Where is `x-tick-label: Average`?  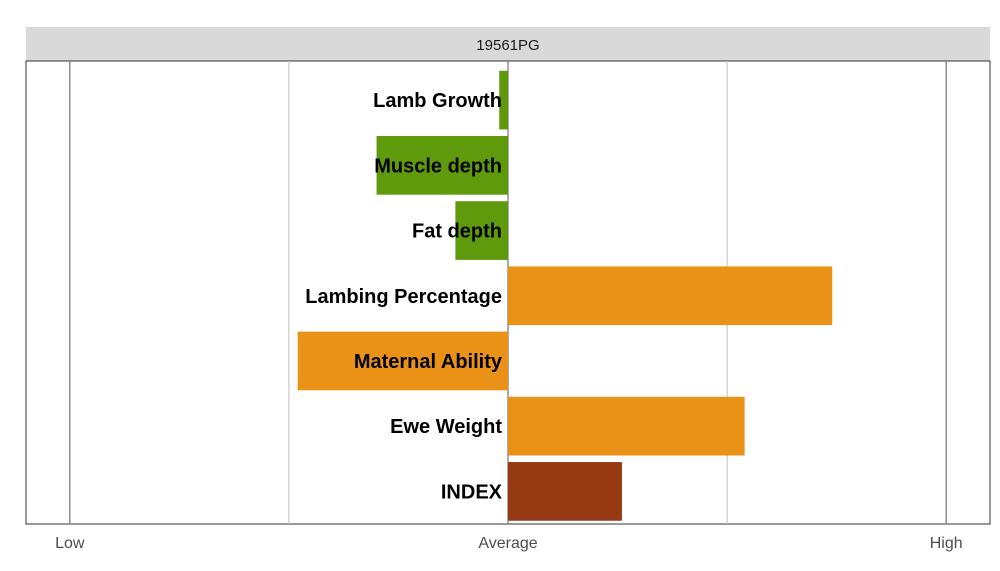 x-tick-label: Average is located at coordinates (507, 543).